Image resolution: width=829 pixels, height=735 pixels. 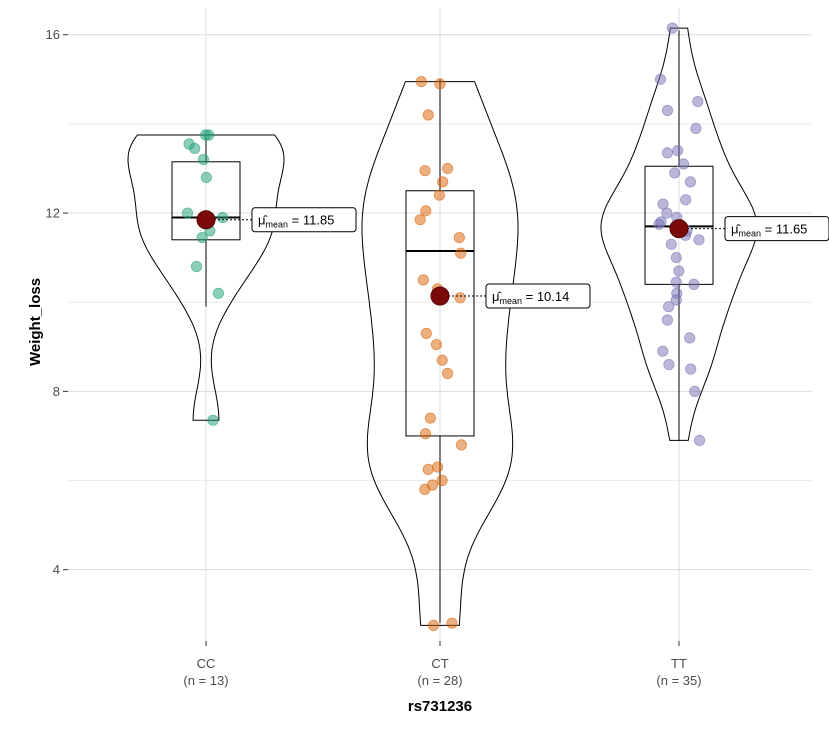 What do you see at coordinates (439, 663) in the screenshot?
I see `x-tick-label-CT: CT` at bounding box center [439, 663].